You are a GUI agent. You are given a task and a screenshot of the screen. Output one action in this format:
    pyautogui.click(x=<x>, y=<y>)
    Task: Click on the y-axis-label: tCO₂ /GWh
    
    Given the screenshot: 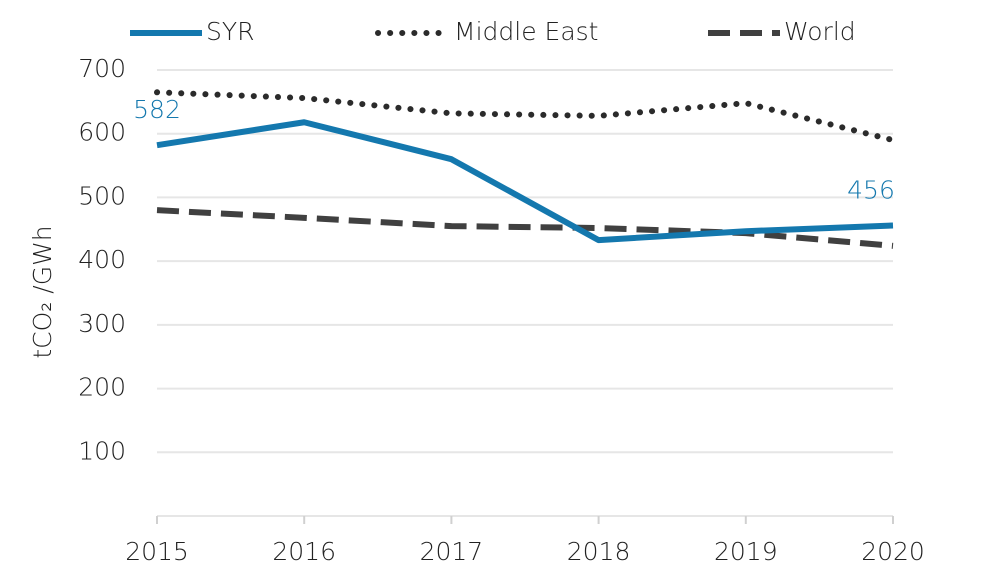 What is the action you would take?
    pyautogui.click(x=42, y=291)
    